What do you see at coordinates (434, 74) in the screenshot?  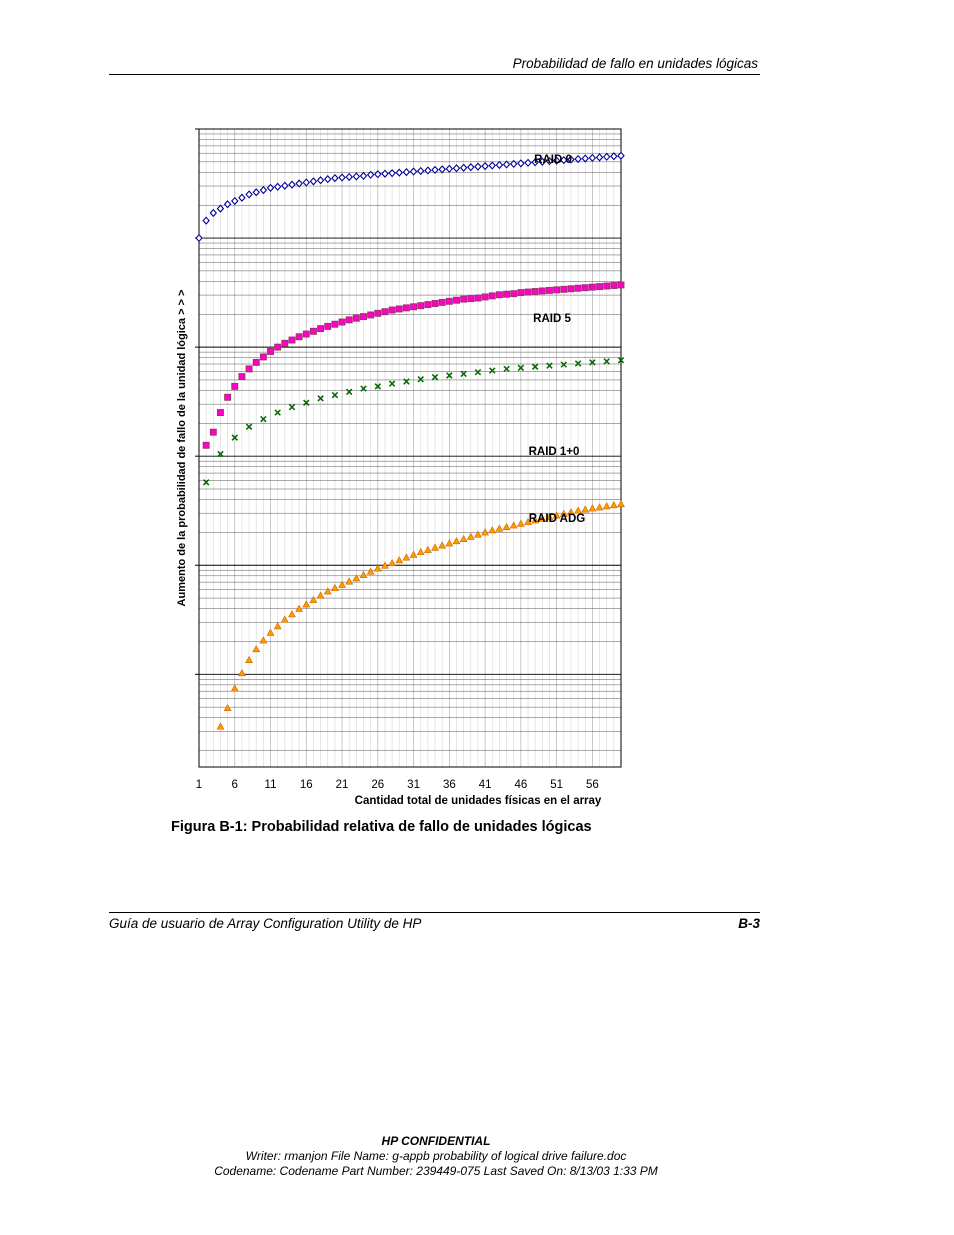 I see `header-rule` at bounding box center [434, 74].